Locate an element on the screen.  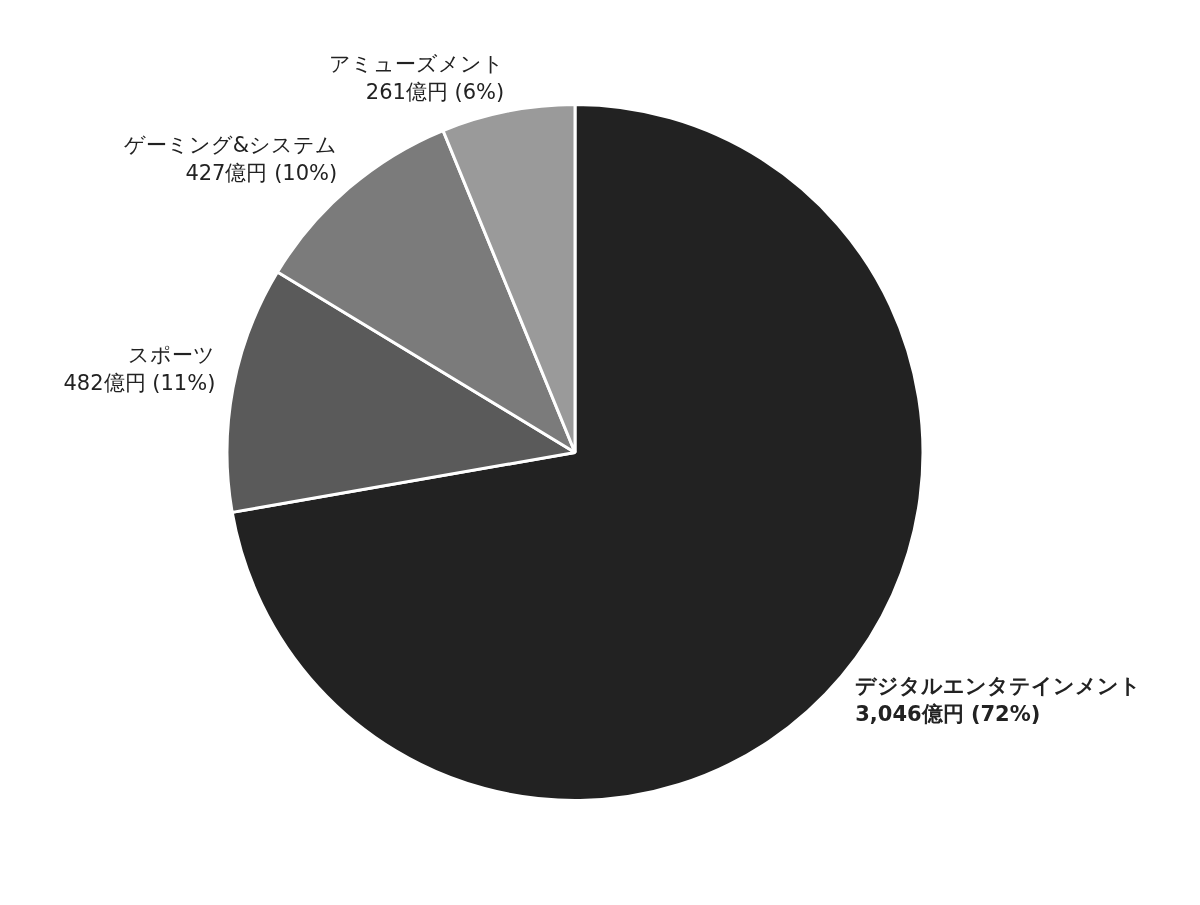
data-label: 482億円 (11%) is located at coordinates (139, 383).